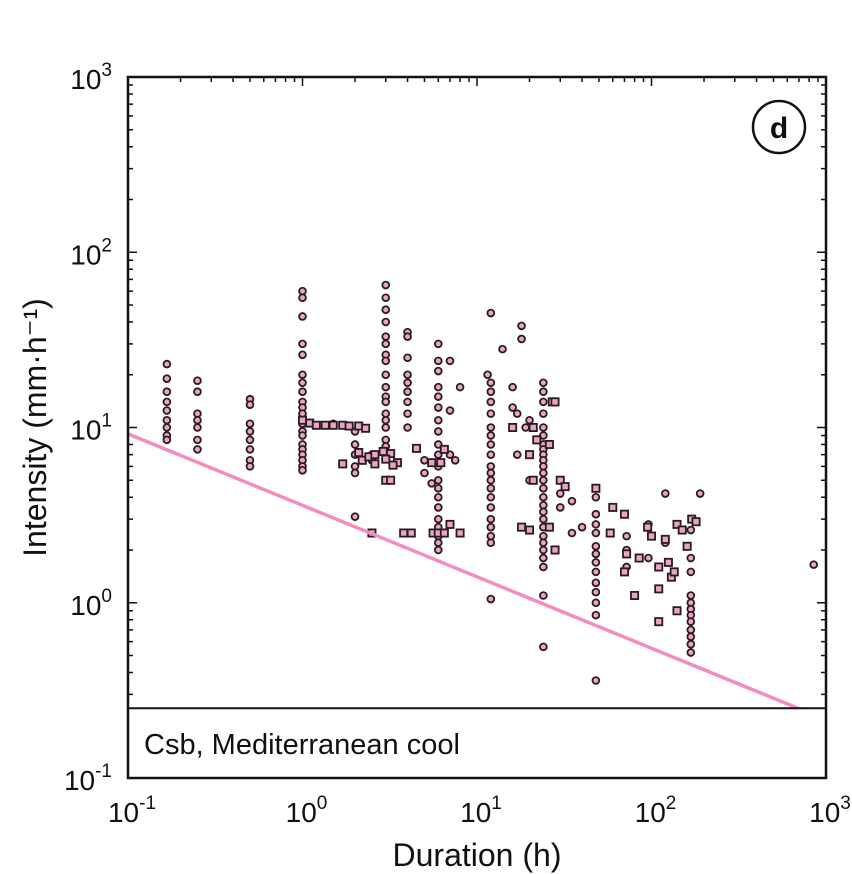  Describe the element at coordinates (477, 742) in the screenshot. I see `inset-box: Csb, Mediterranean cool` at that location.